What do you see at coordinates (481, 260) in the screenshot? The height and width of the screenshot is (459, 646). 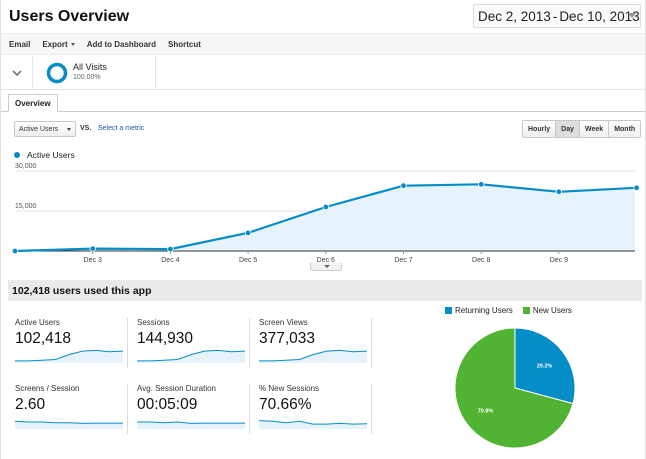 I see `x-tick-label: Dec 8` at bounding box center [481, 260].